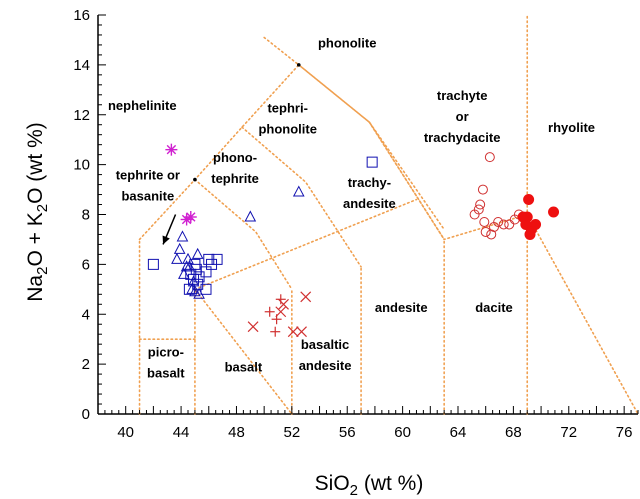 Image resolution: width=640 pixels, height=499 pixels. Describe the element at coordinates (81, 65) in the screenshot. I see `y-tick-label: 14` at that location.